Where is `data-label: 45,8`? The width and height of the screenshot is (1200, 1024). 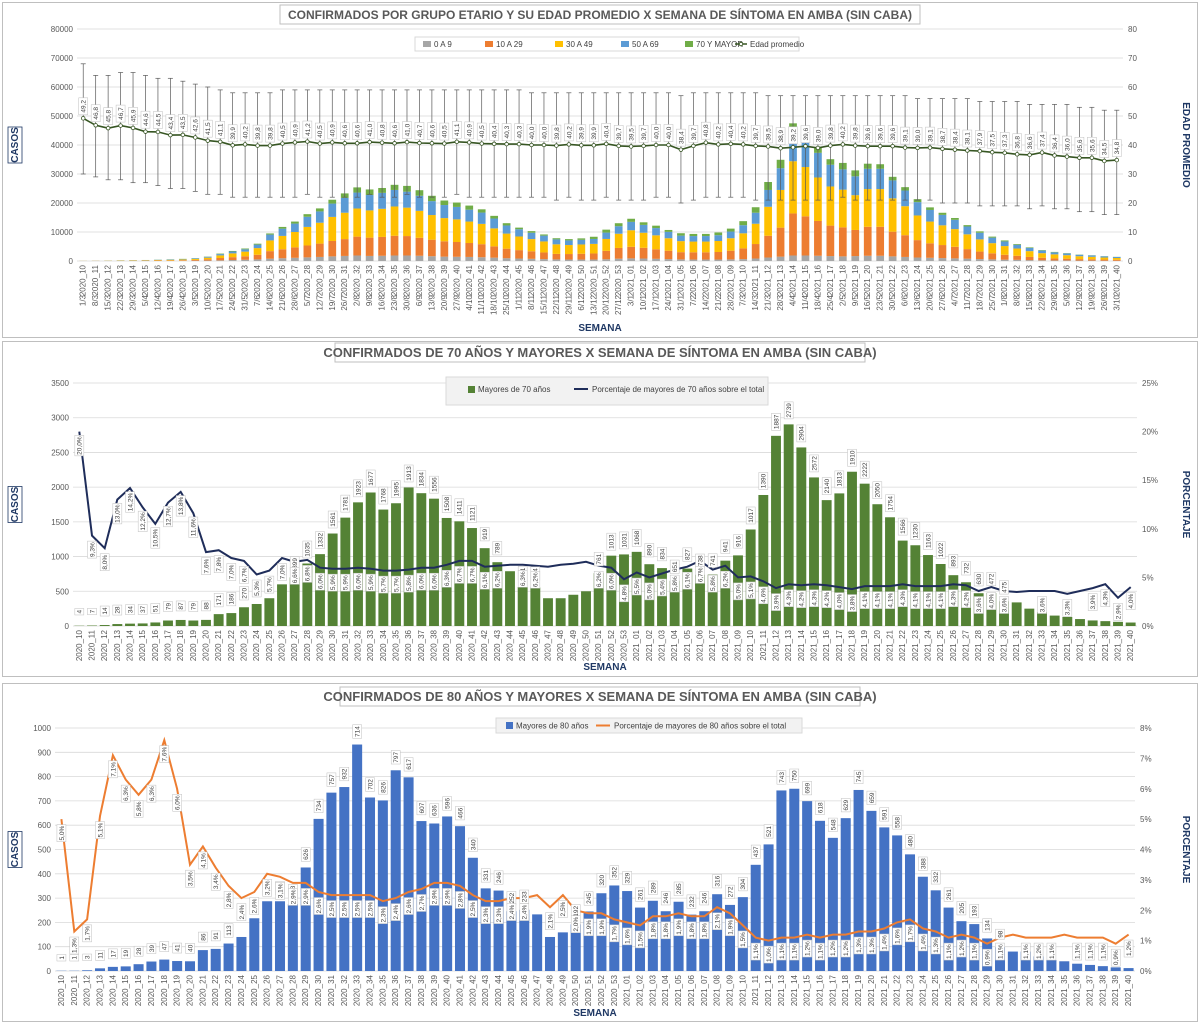
data-label: 45,8 is located at coordinates (108, 116).